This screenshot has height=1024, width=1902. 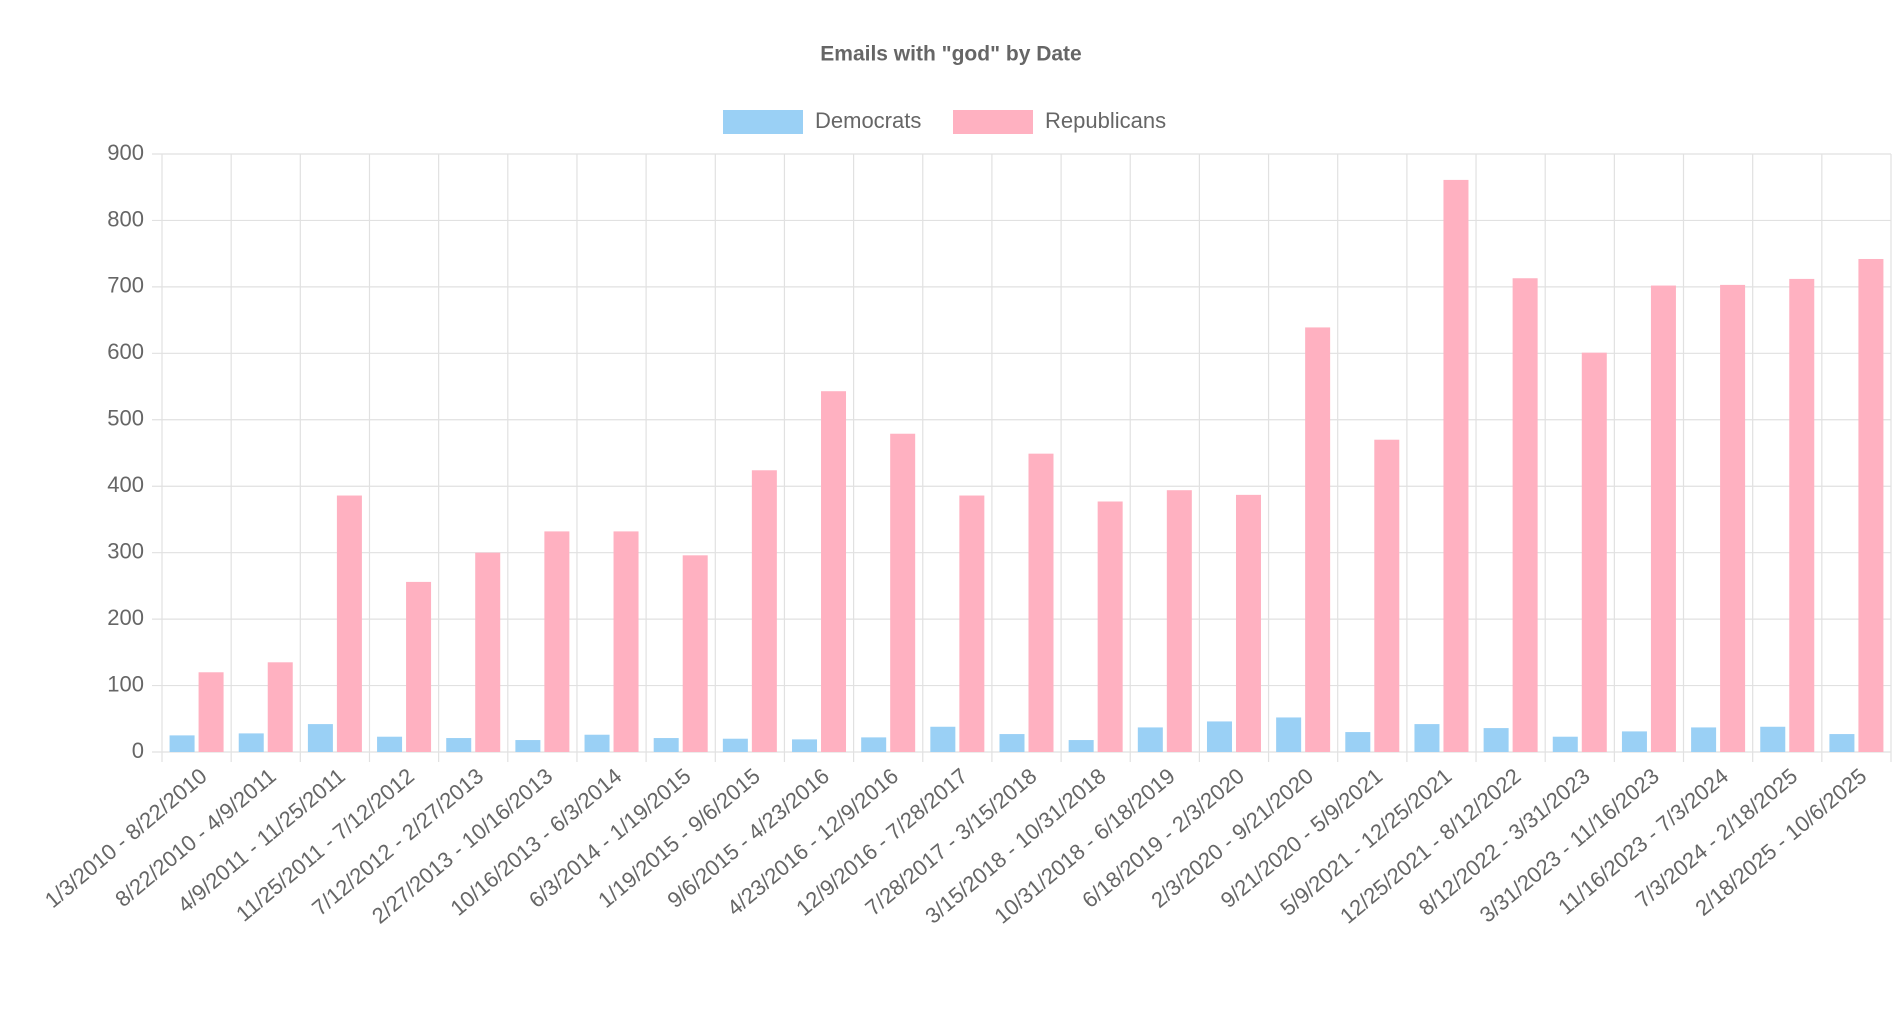 What do you see at coordinates (125, 418) in the screenshot?
I see `y-tick-label: 500` at bounding box center [125, 418].